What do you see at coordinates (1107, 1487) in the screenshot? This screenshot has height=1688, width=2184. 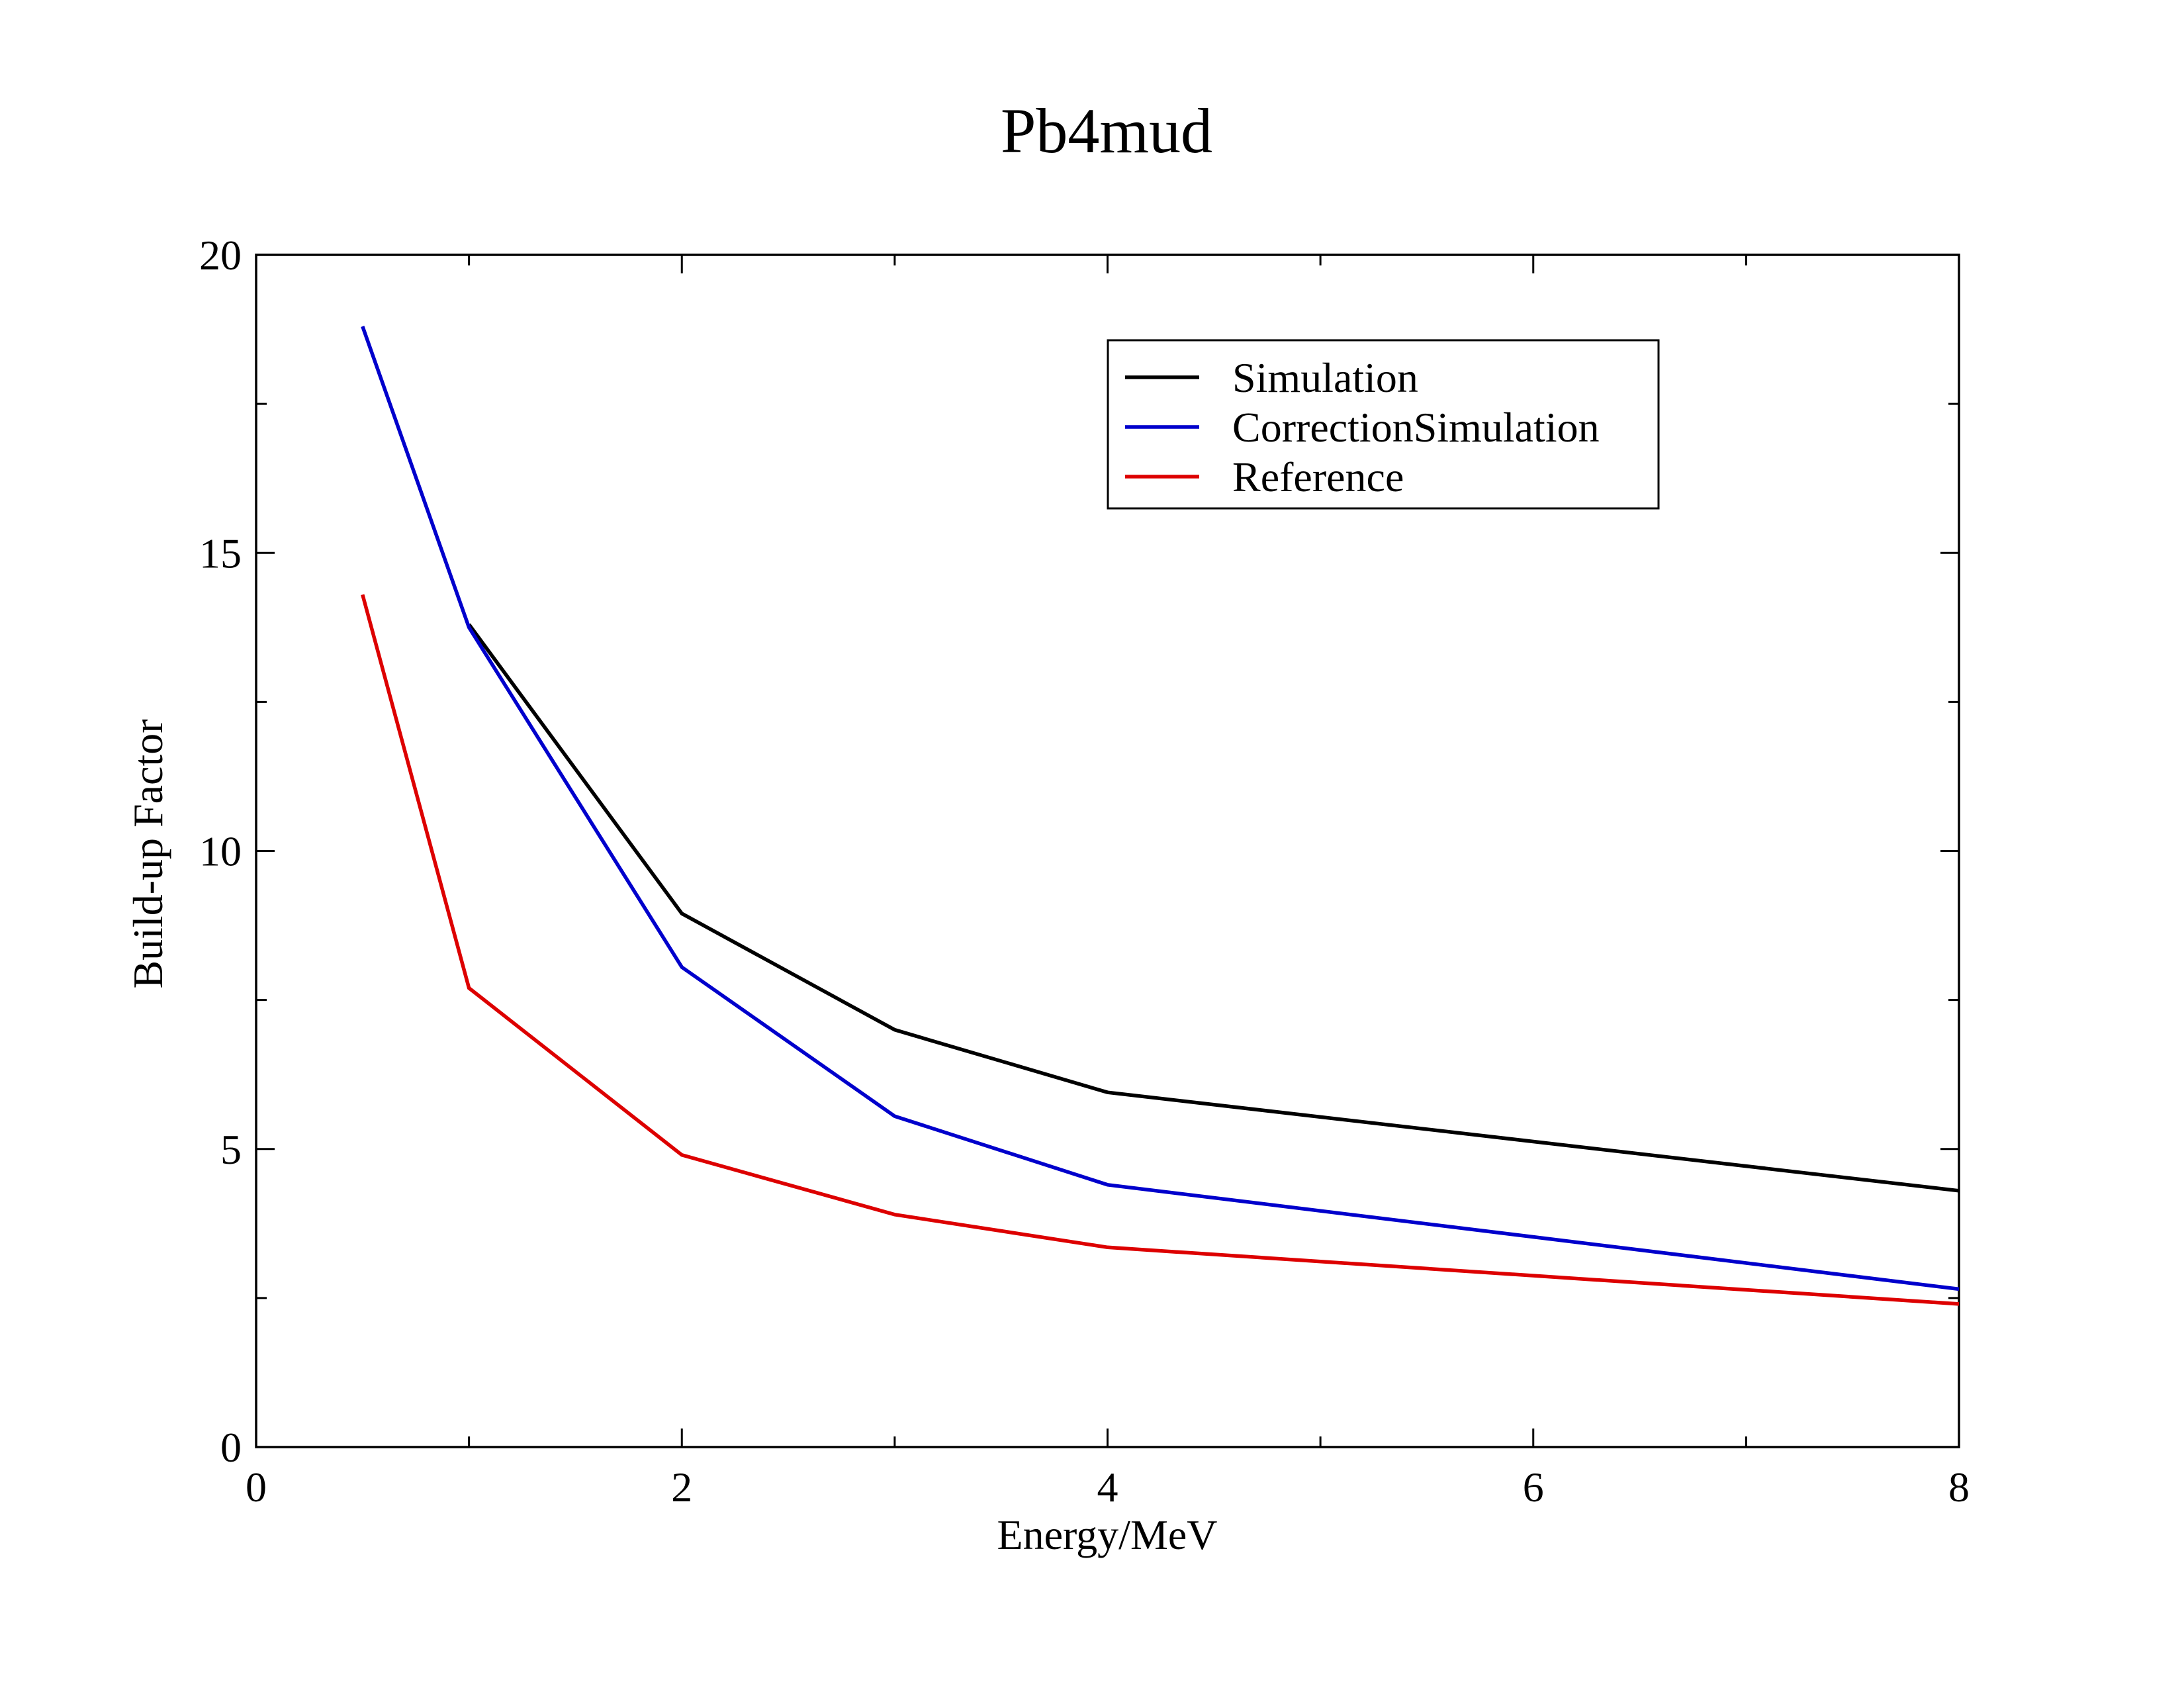 I see `x-tick-label: 4` at bounding box center [1107, 1487].